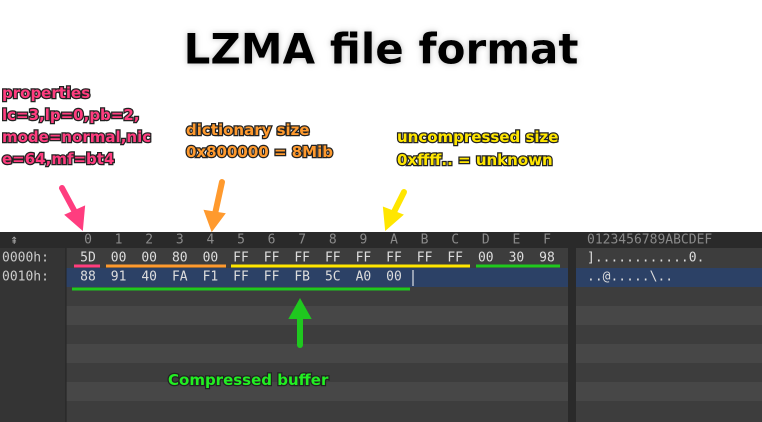 The image size is (762, 422). I want to click on column-header: 7, so click(302, 240).